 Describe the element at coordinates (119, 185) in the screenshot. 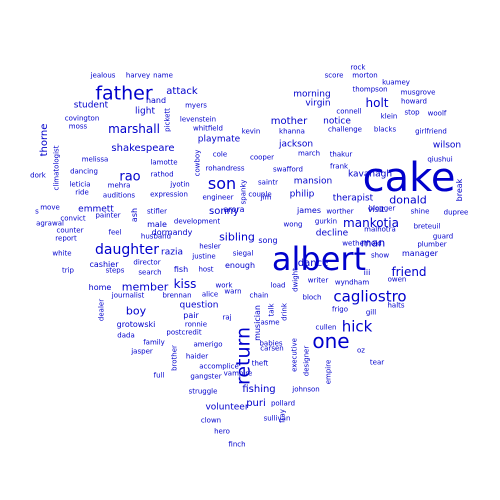

I see `word: mehra` at that location.